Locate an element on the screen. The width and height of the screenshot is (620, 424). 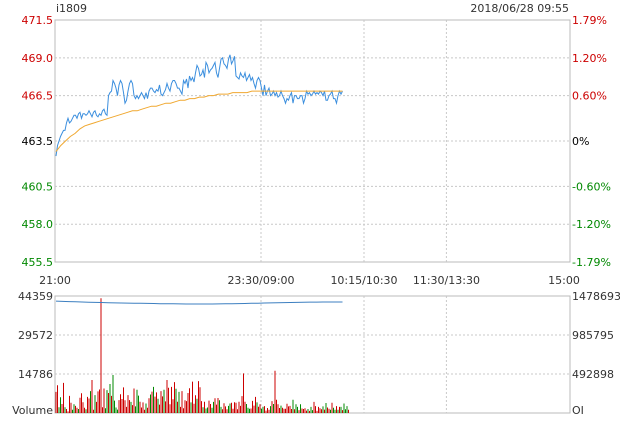
oi-tick-right: 985795 is located at coordinates (593, 335).